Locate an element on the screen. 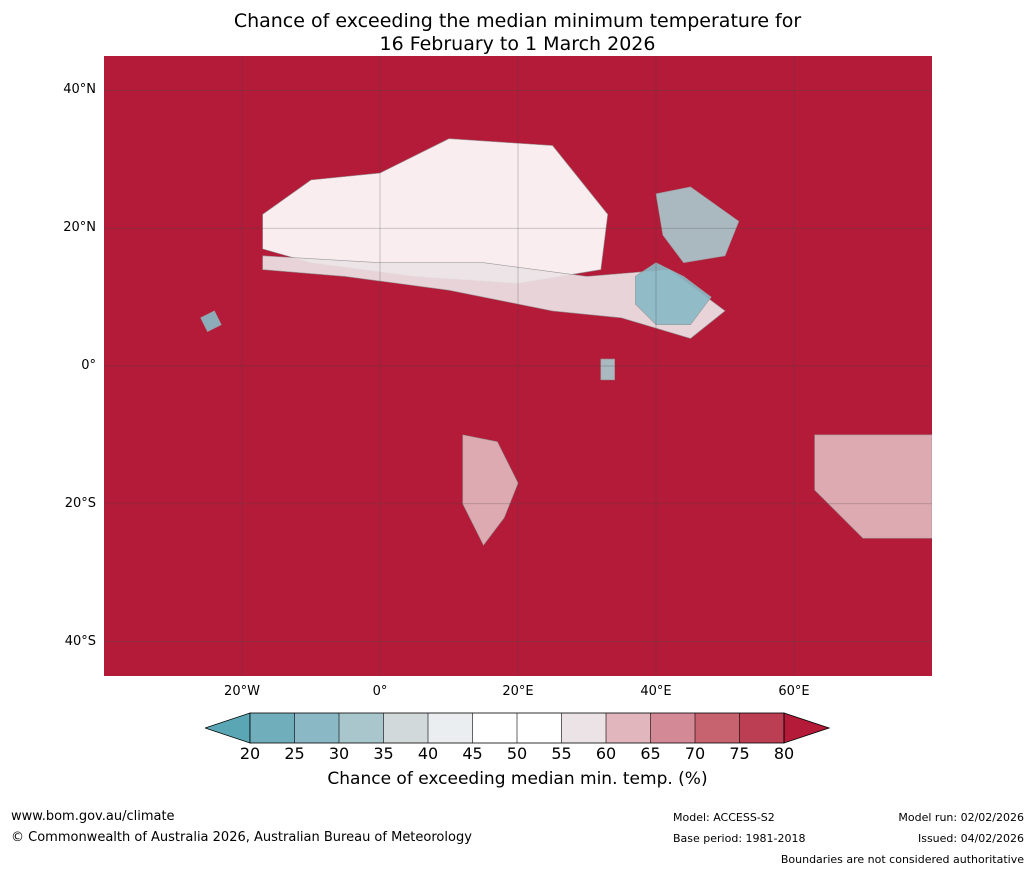 Image resolution: width=1035 pixels, height=873 pixels. longitude-label: 20°E is located at coordinates (518, 691).